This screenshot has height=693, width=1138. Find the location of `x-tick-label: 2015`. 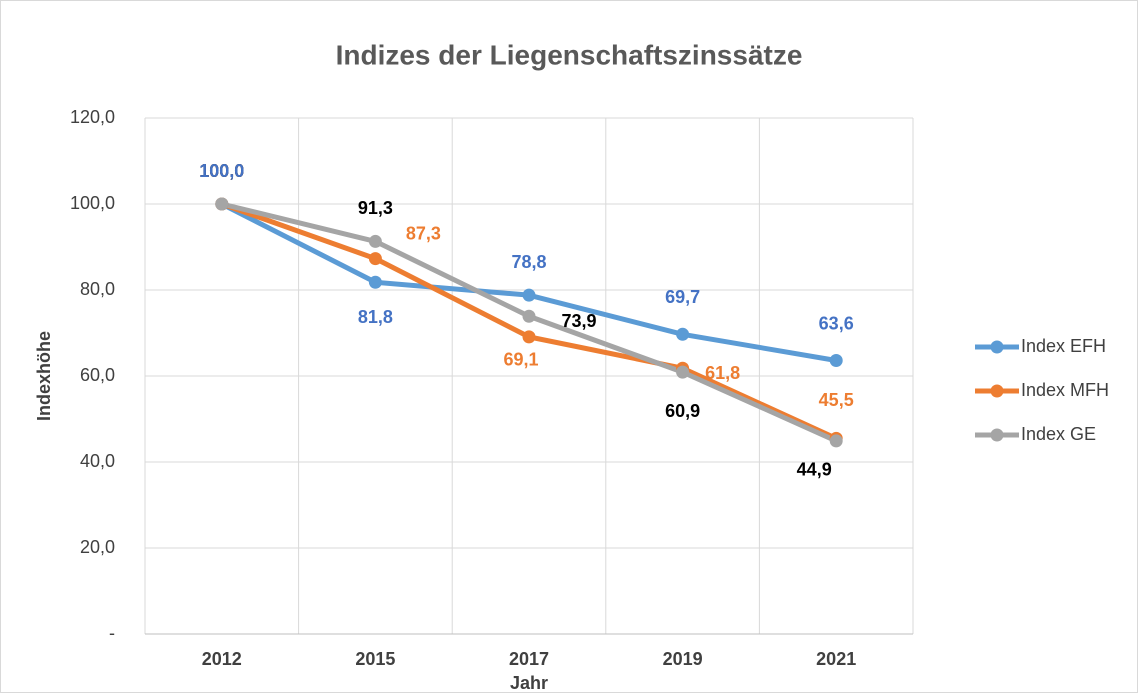

x-tick-label: 2015 is located at coordinates (375, 659).